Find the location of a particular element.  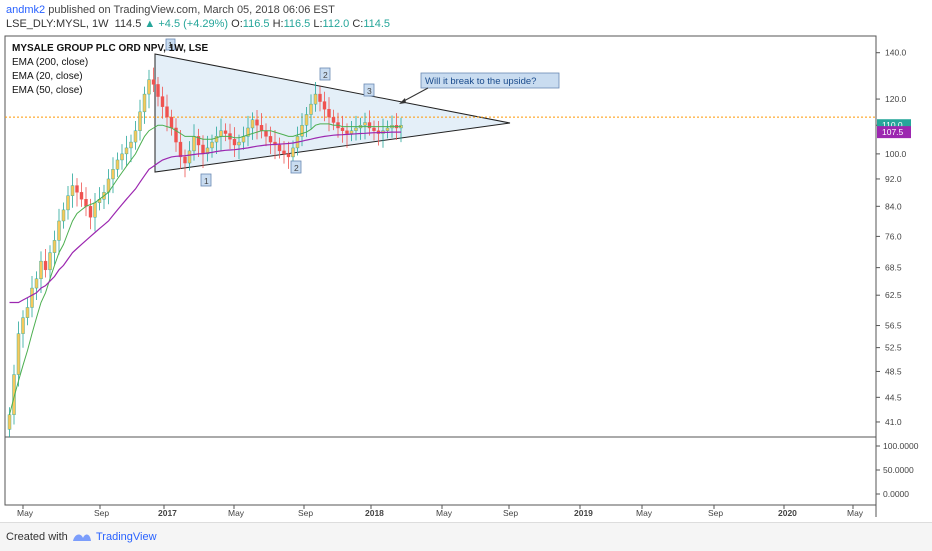

created-with-text: Created with is located at coordinates (37, 537).